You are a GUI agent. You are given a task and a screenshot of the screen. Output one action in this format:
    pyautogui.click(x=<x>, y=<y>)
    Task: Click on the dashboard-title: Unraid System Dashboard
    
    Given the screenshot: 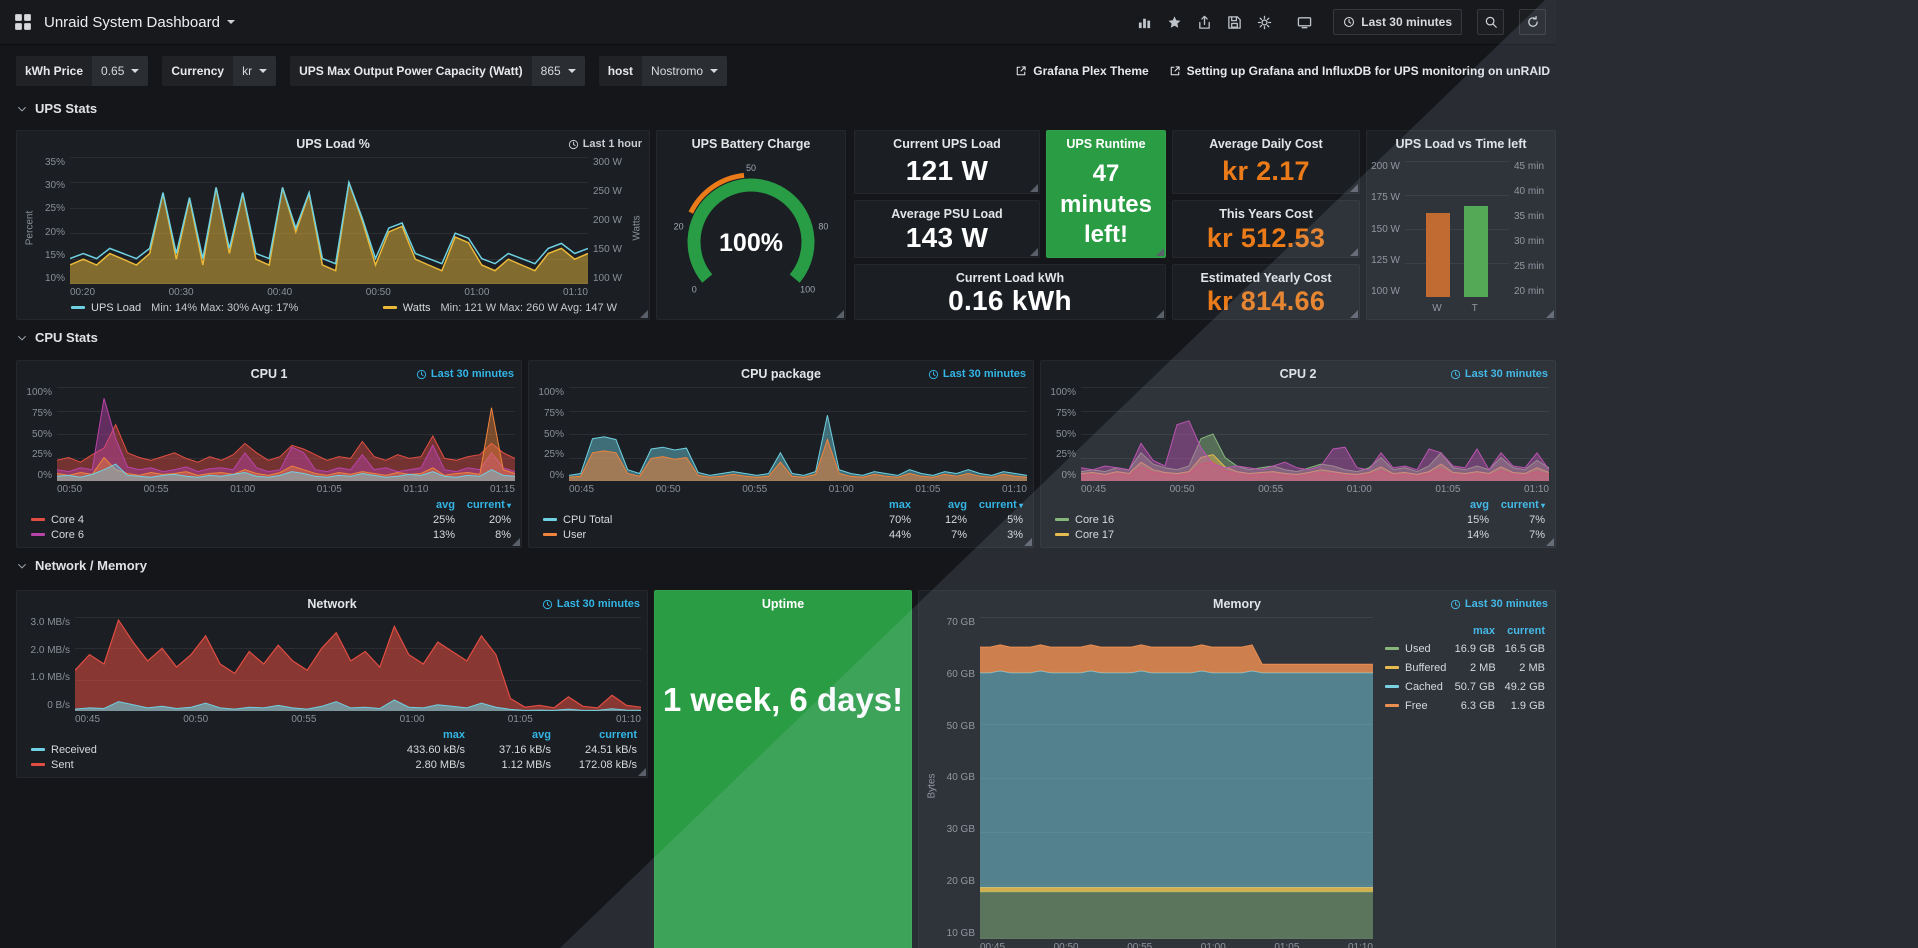 What is the action you would take?
    pyautogui.click(x=132, y=22)
    